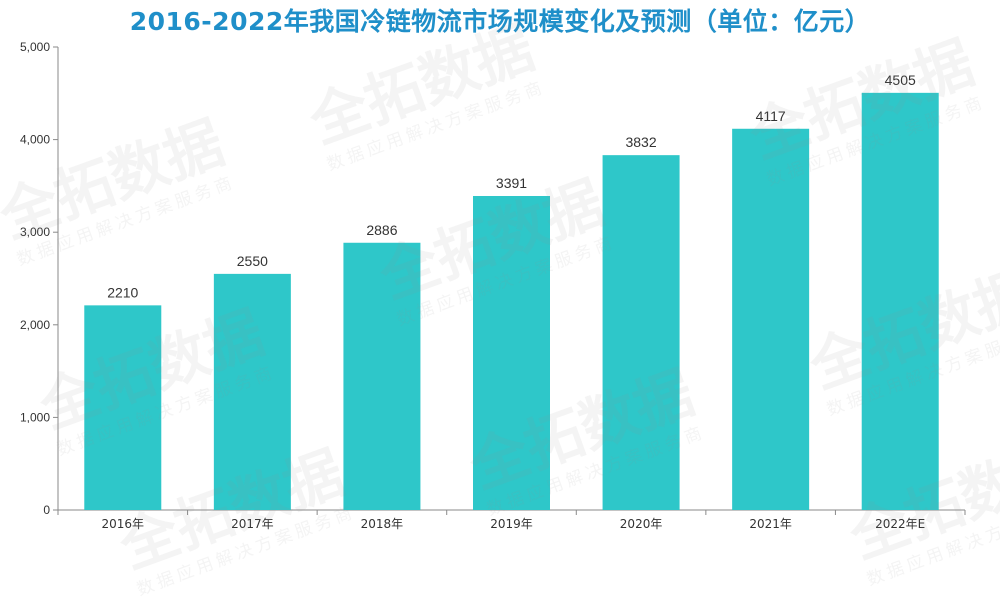  I want to click on x-tick-label: 2016年, so click(123, 524).